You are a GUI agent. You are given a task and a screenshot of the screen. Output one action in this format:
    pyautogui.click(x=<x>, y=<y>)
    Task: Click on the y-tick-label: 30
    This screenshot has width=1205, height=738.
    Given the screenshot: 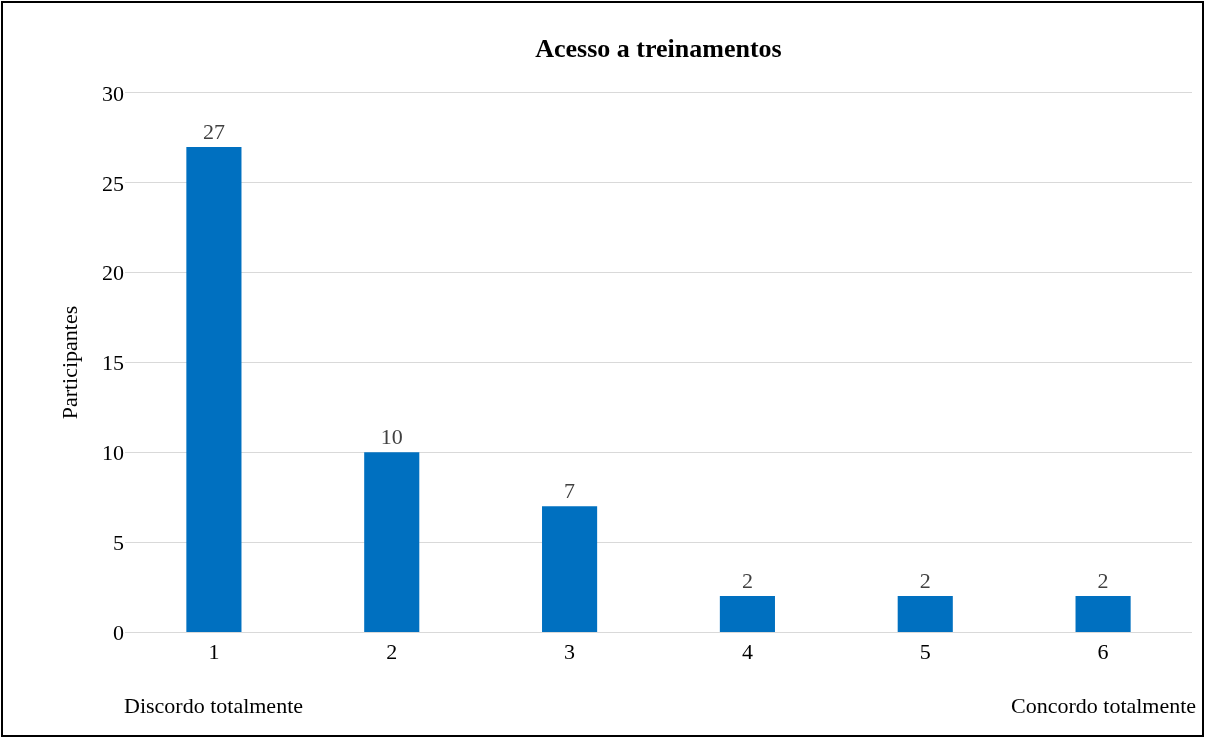 What is the action you would take?
    pyautogui.click(x=113, y=93)
    